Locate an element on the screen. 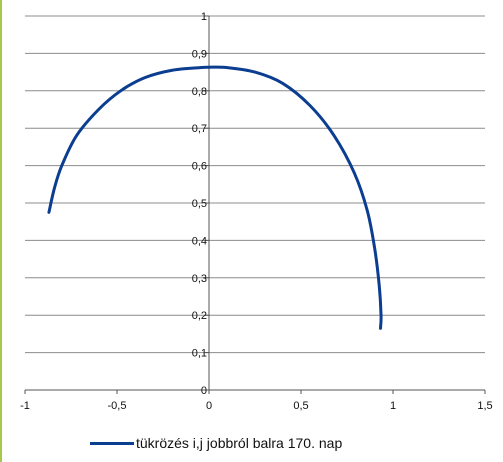 This screenshot has width=503, height=462. y-tick-label: 0,1 is located at coordinates (199, 354).